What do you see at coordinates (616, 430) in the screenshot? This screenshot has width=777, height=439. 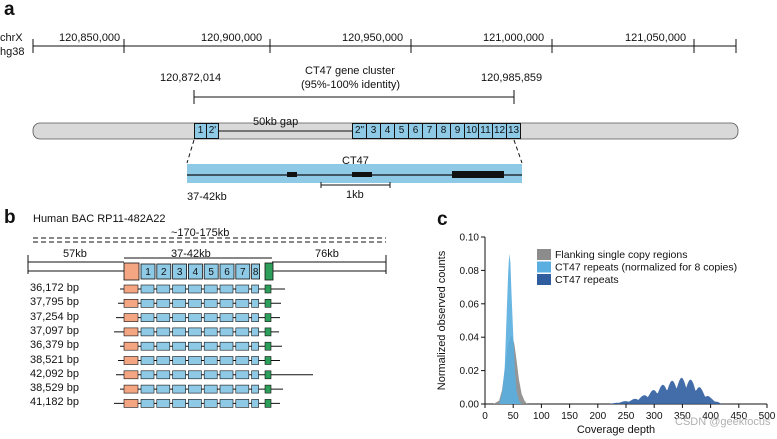 I see `x-axis-label: Coverage depth` at bounding box center [616, 430].